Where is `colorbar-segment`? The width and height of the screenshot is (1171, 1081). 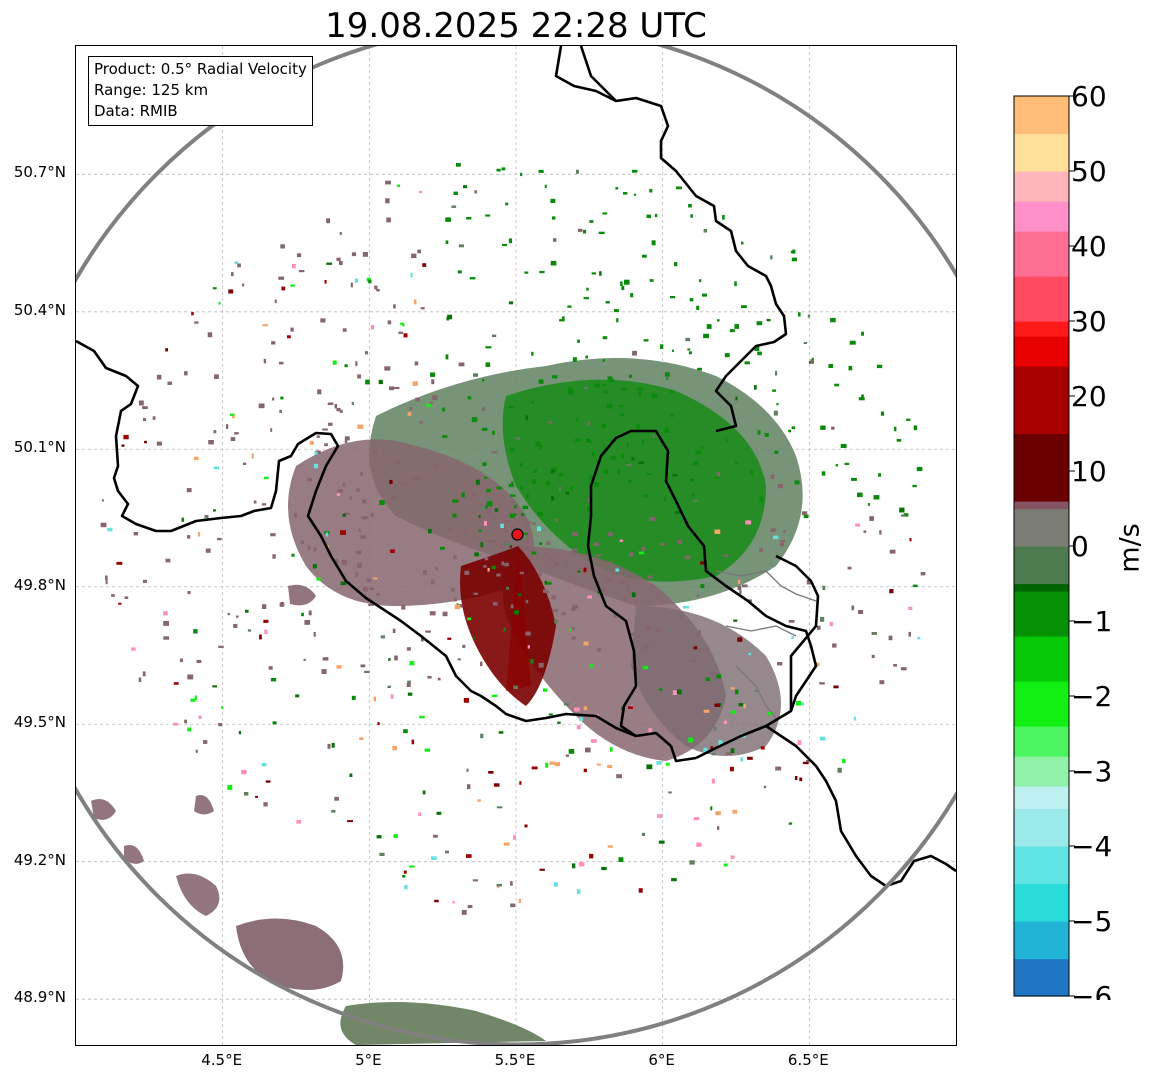 colorbar-segment is located at coordinates (1041, 467).